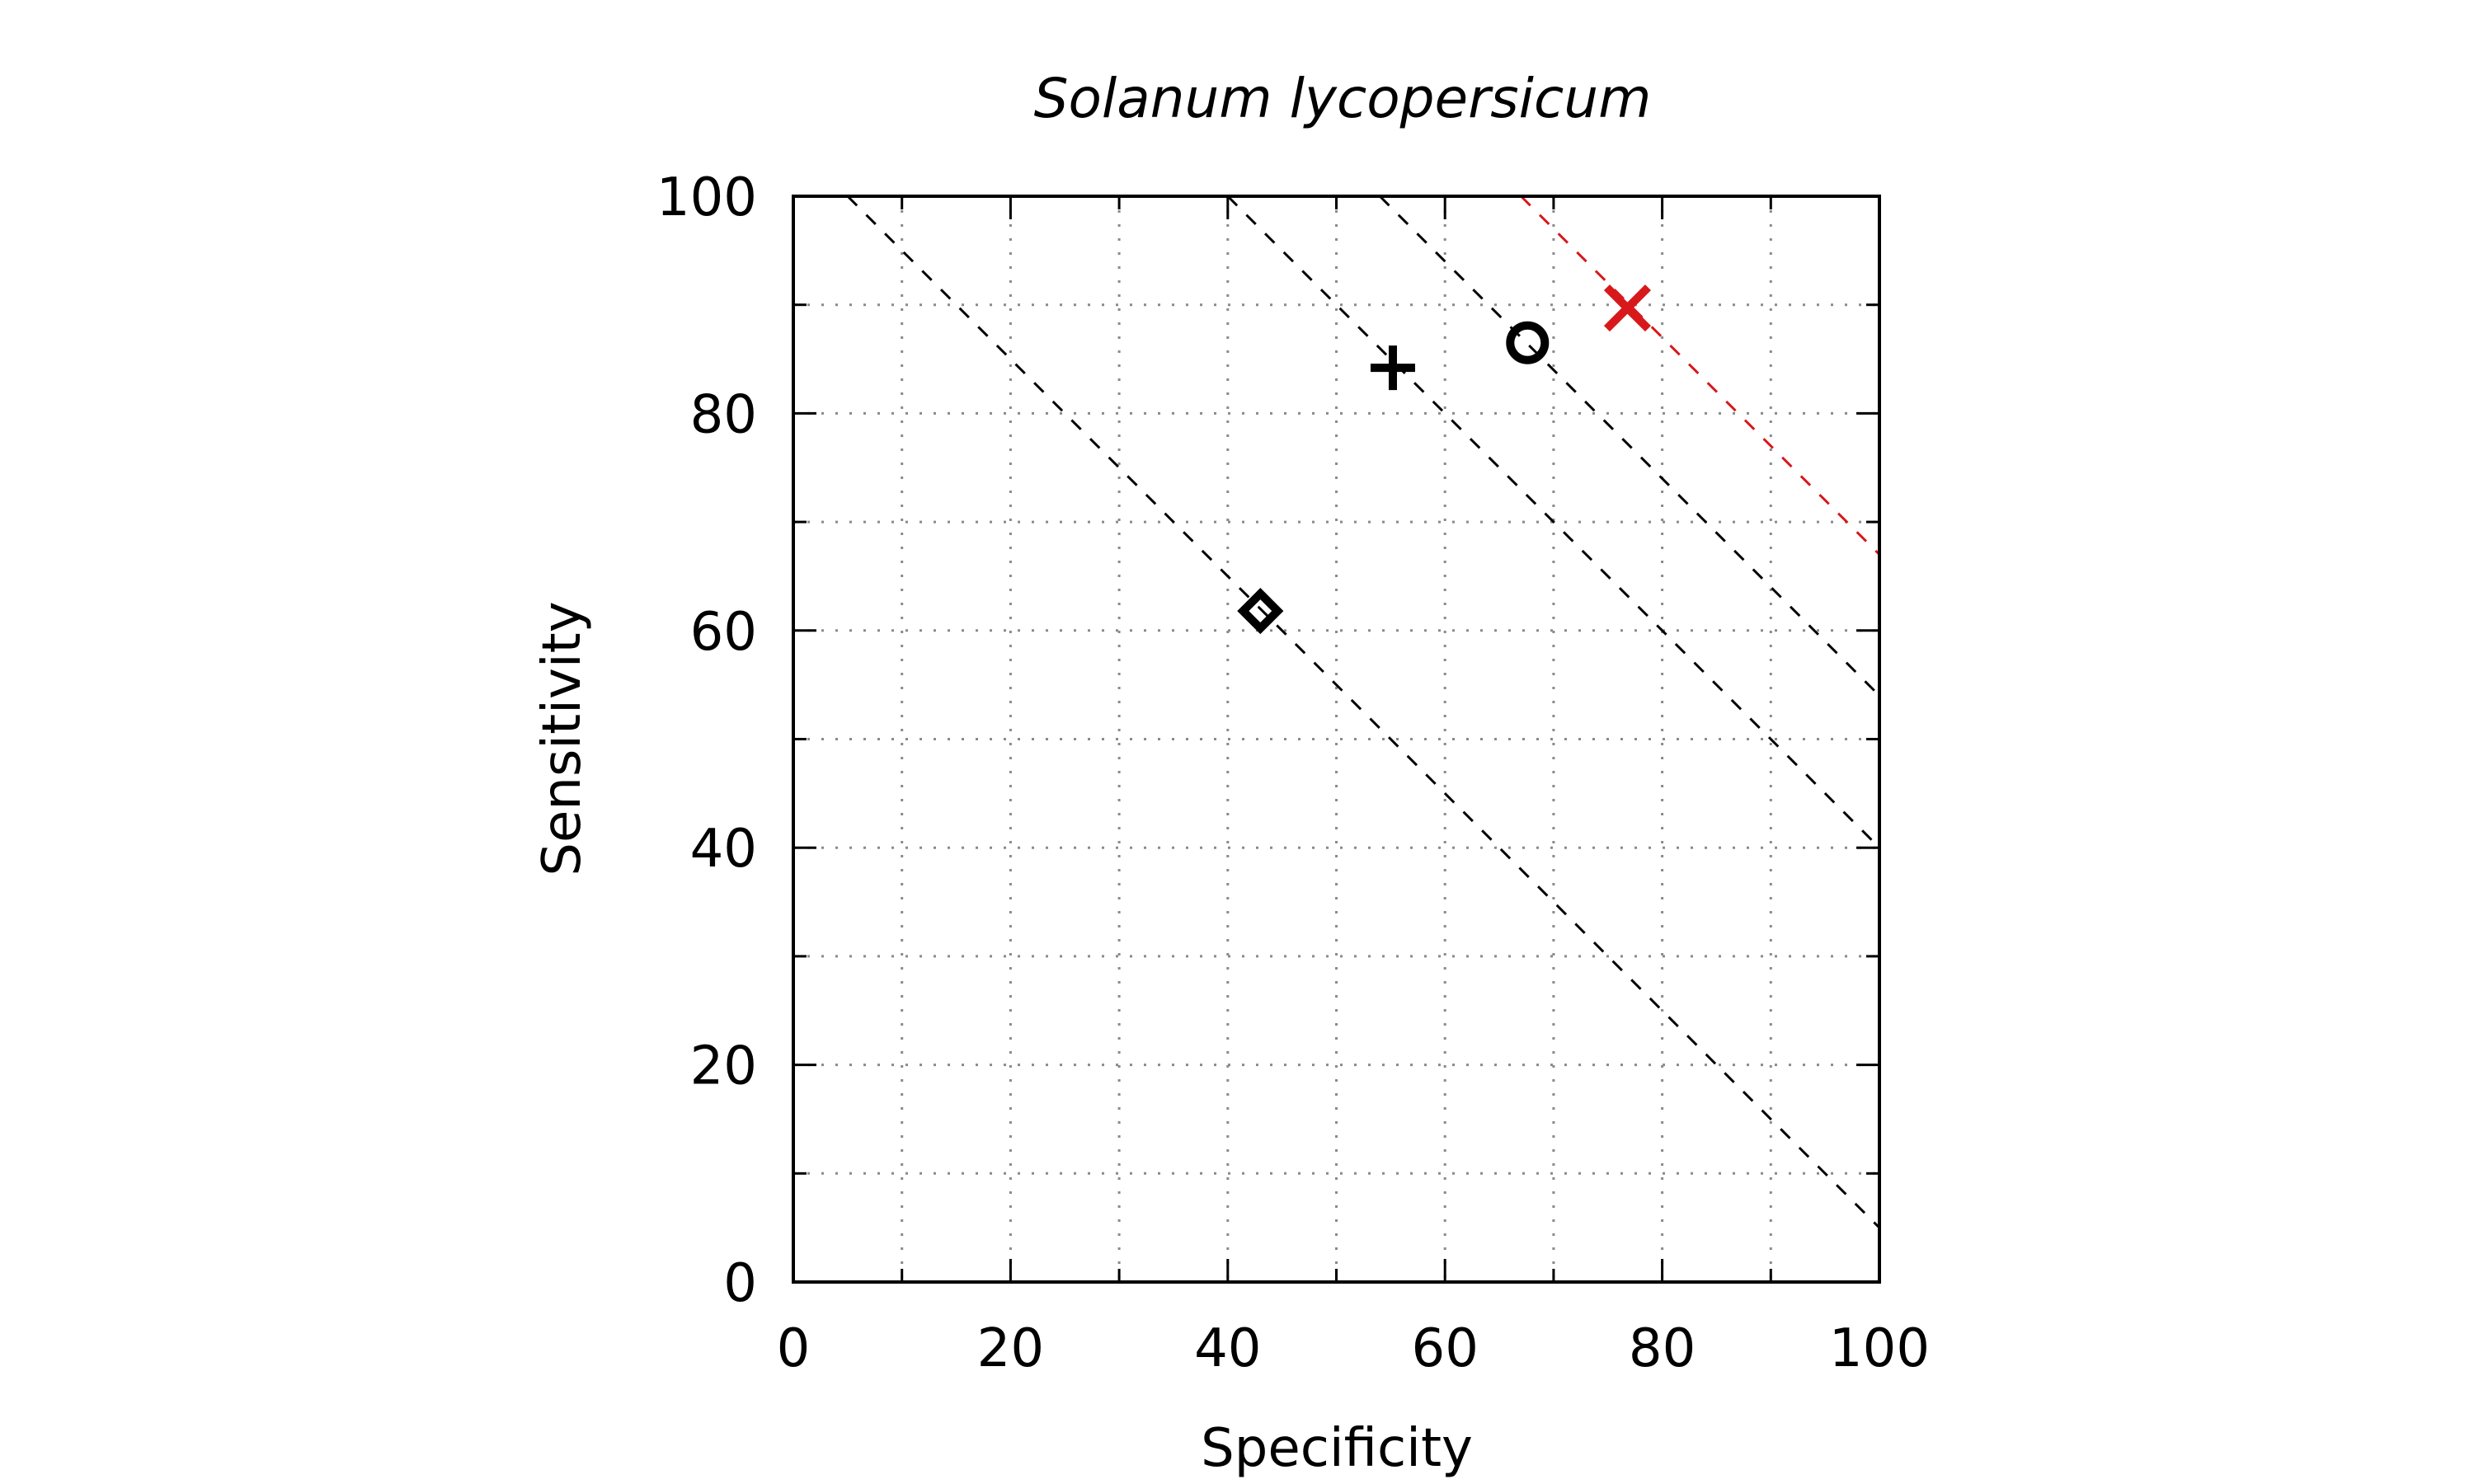  What do you see at coordinates (1343, 98) in the screenshot?
I see `chart-title: Solanum lycopersicum` at bounding box center [1343, 98].